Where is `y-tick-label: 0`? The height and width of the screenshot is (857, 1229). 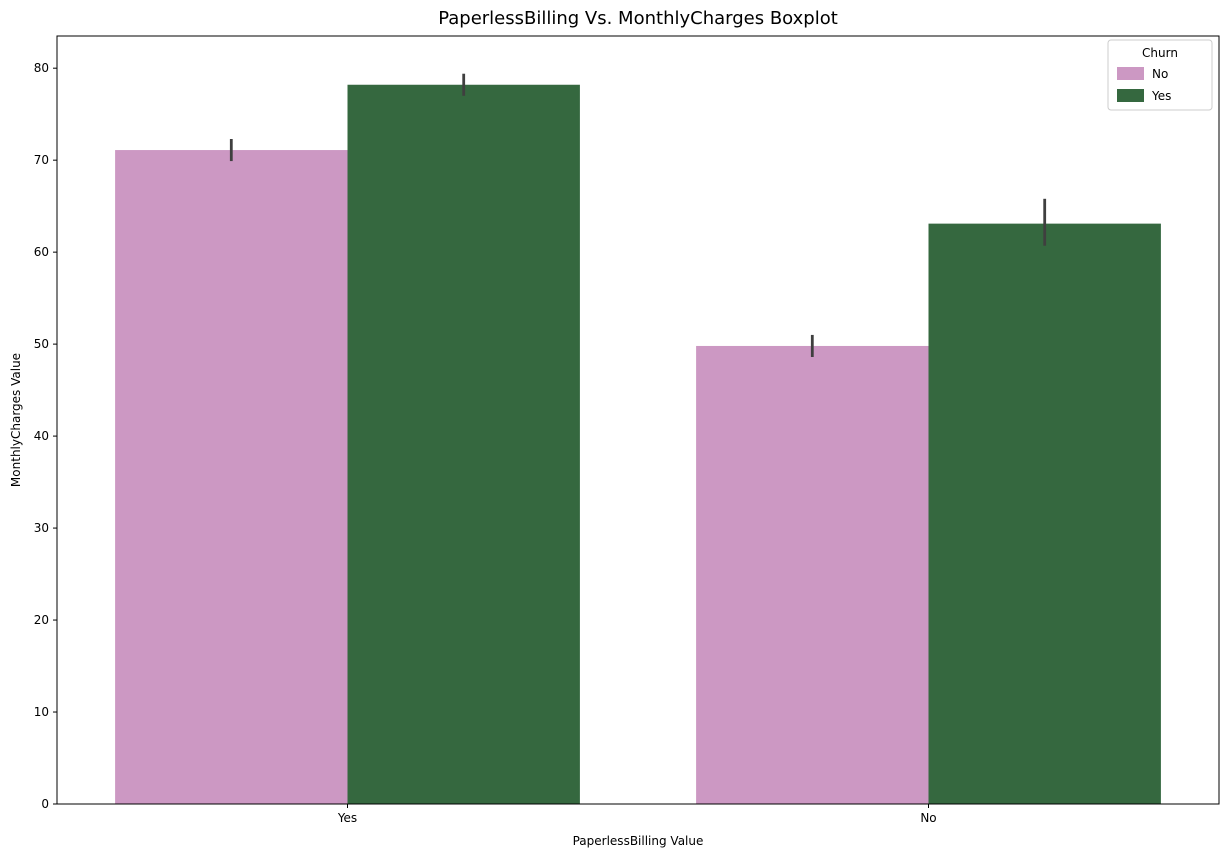 y-tick-label: 0 is located at coordinates (45, 804).